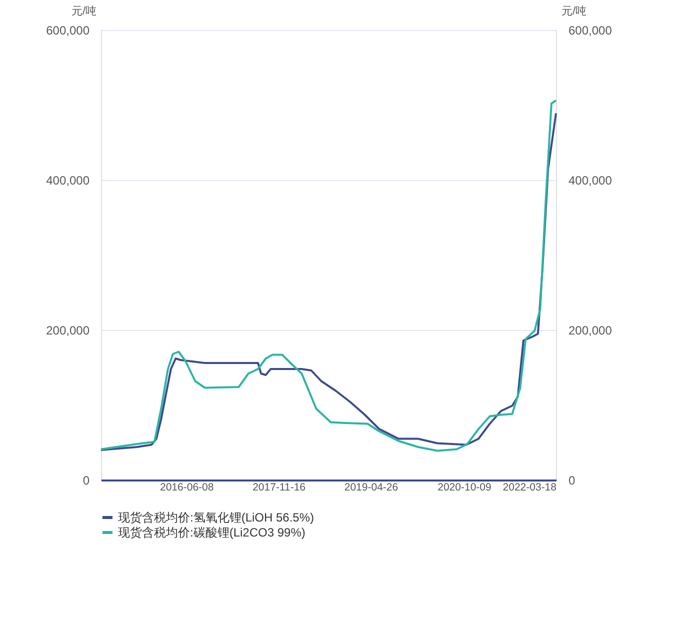 The width and height of the screenshot is (700, 642). I want to click on x-tick-label: 2016-06-08, so click(187, 488).